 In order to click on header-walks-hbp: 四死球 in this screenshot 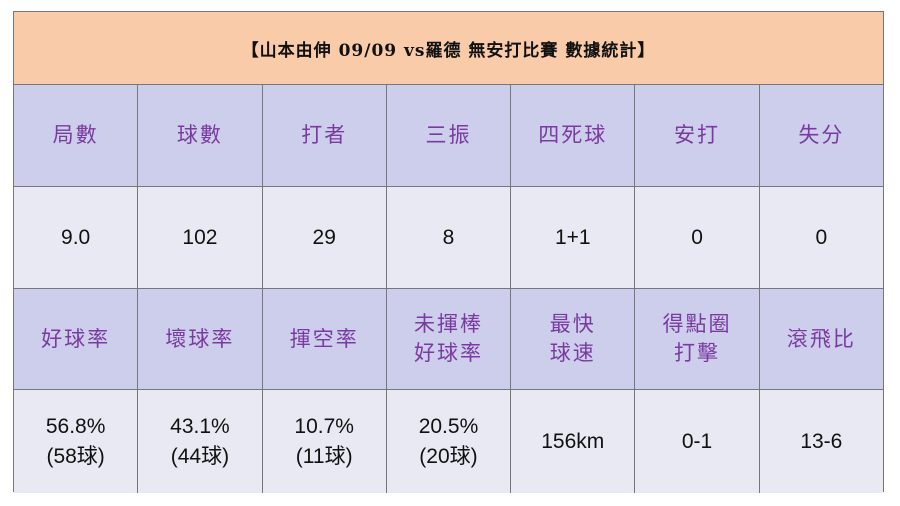, I will do `click(573, 136)`.